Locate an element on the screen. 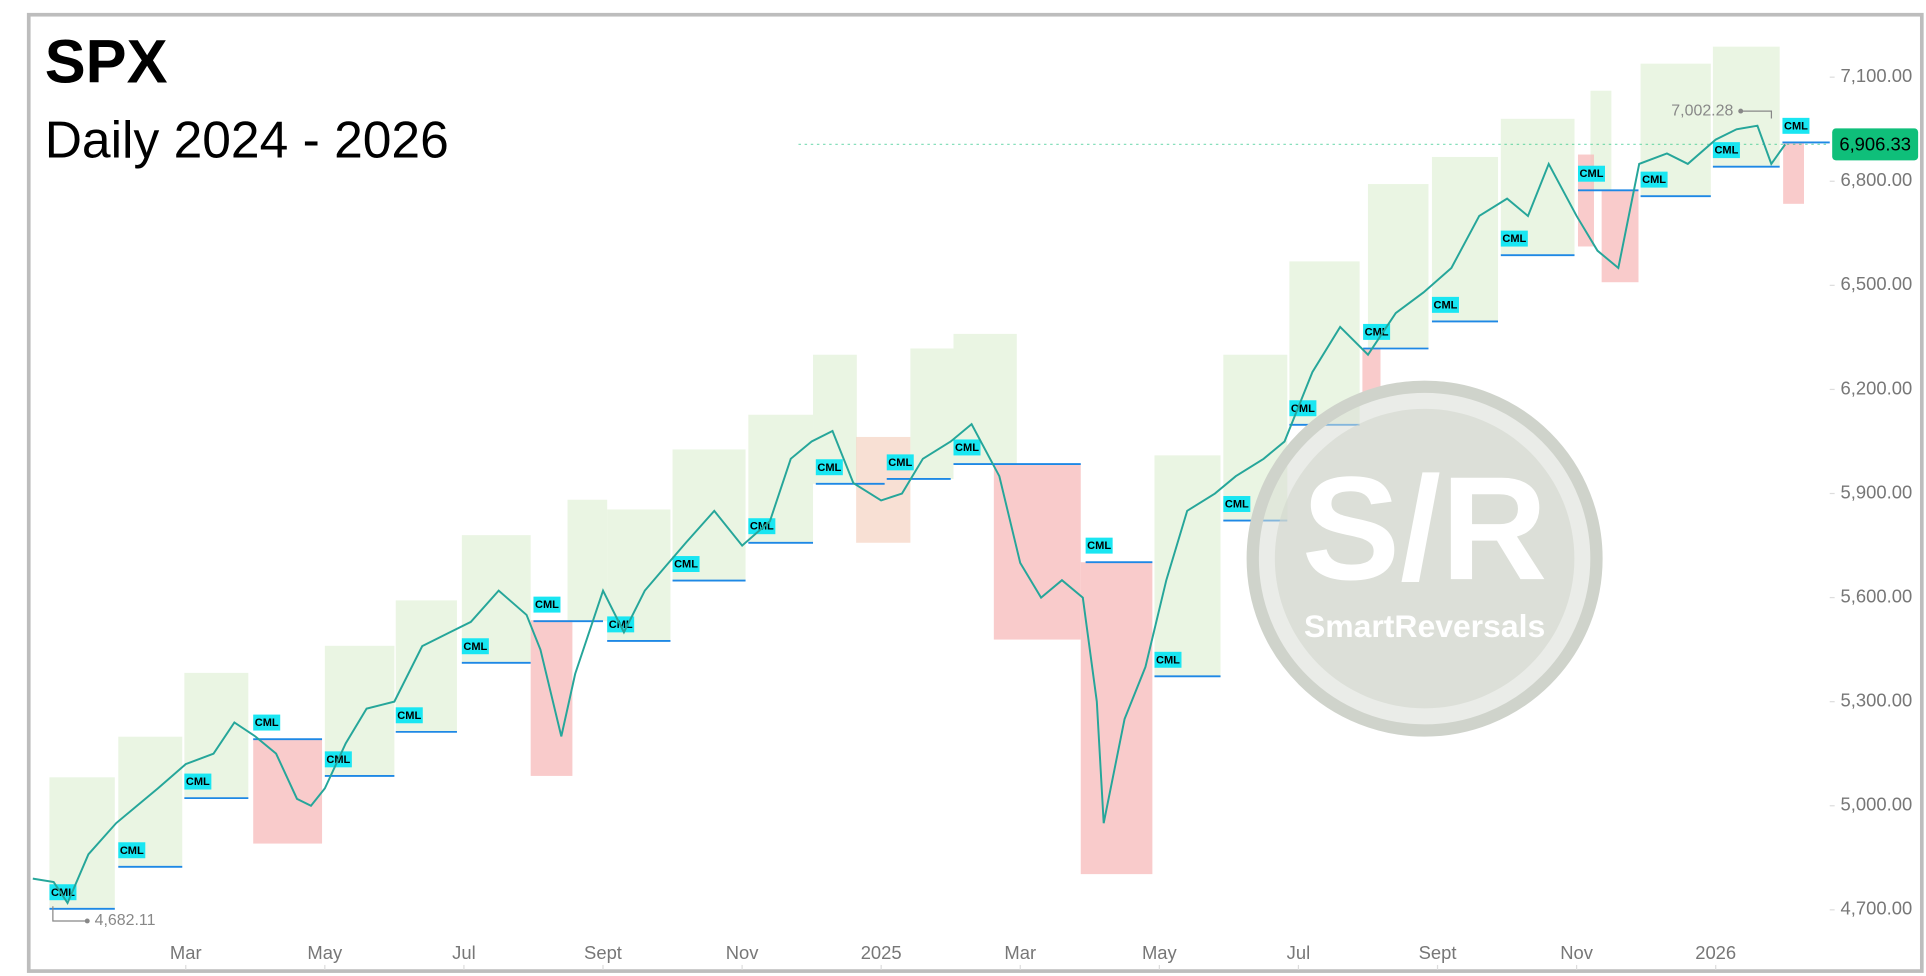  high-connector is located at coordinates (1756, 114).